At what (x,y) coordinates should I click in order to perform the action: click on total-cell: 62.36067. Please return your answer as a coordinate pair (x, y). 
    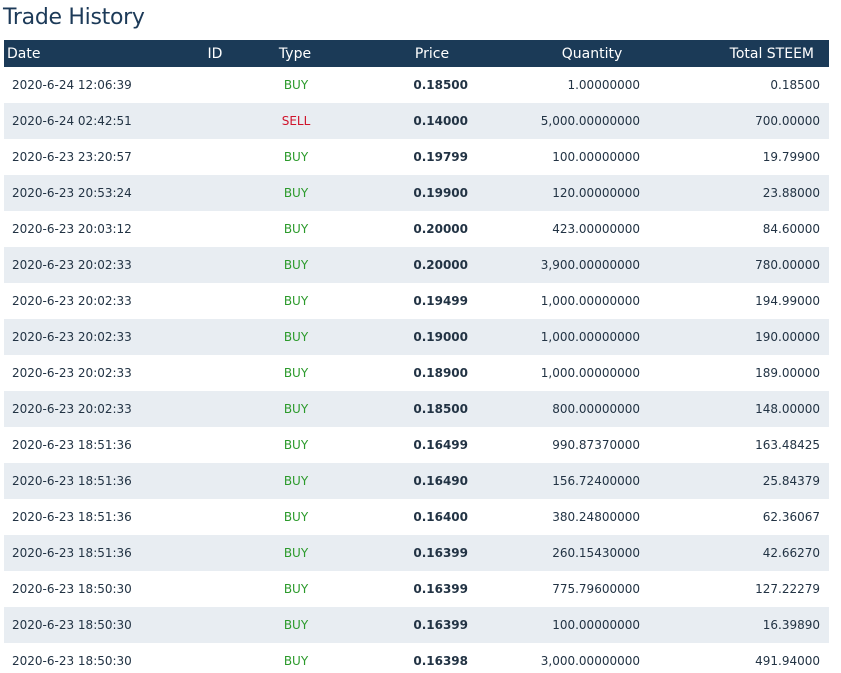
    Looking at the image, I should click on (791, 517).